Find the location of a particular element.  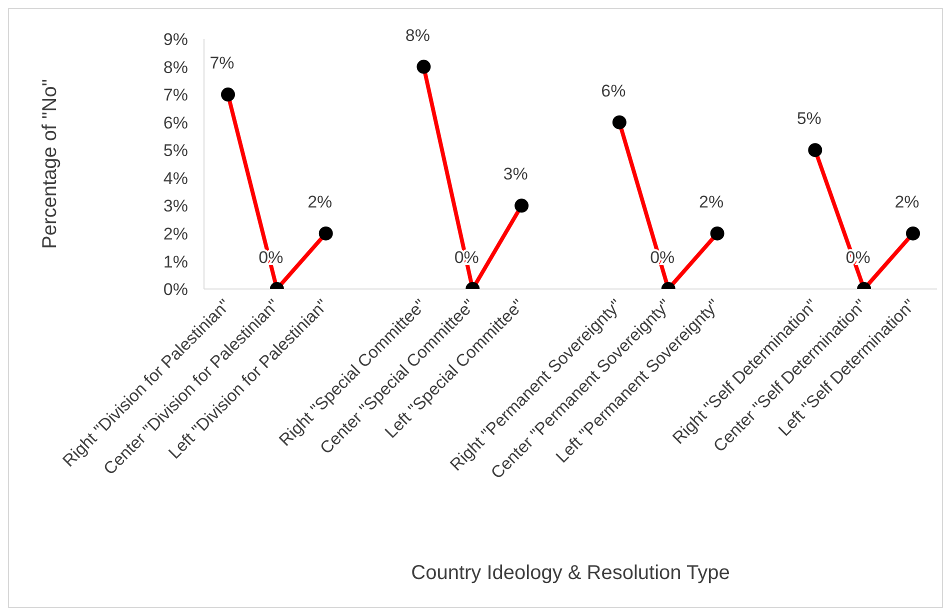

y-tick-label: 0% is located at coordinates (175, 290).